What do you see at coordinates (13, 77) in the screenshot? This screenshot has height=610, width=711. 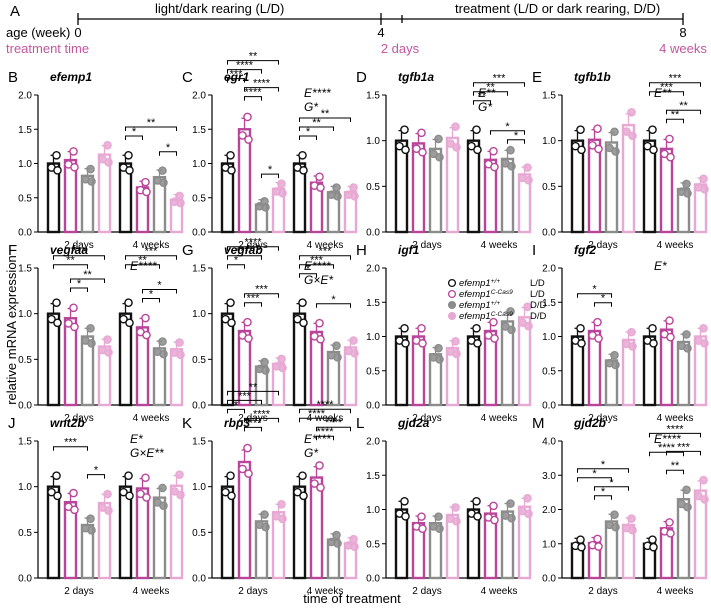 I see `panel-letter: B` at bounding box center [13, 77].